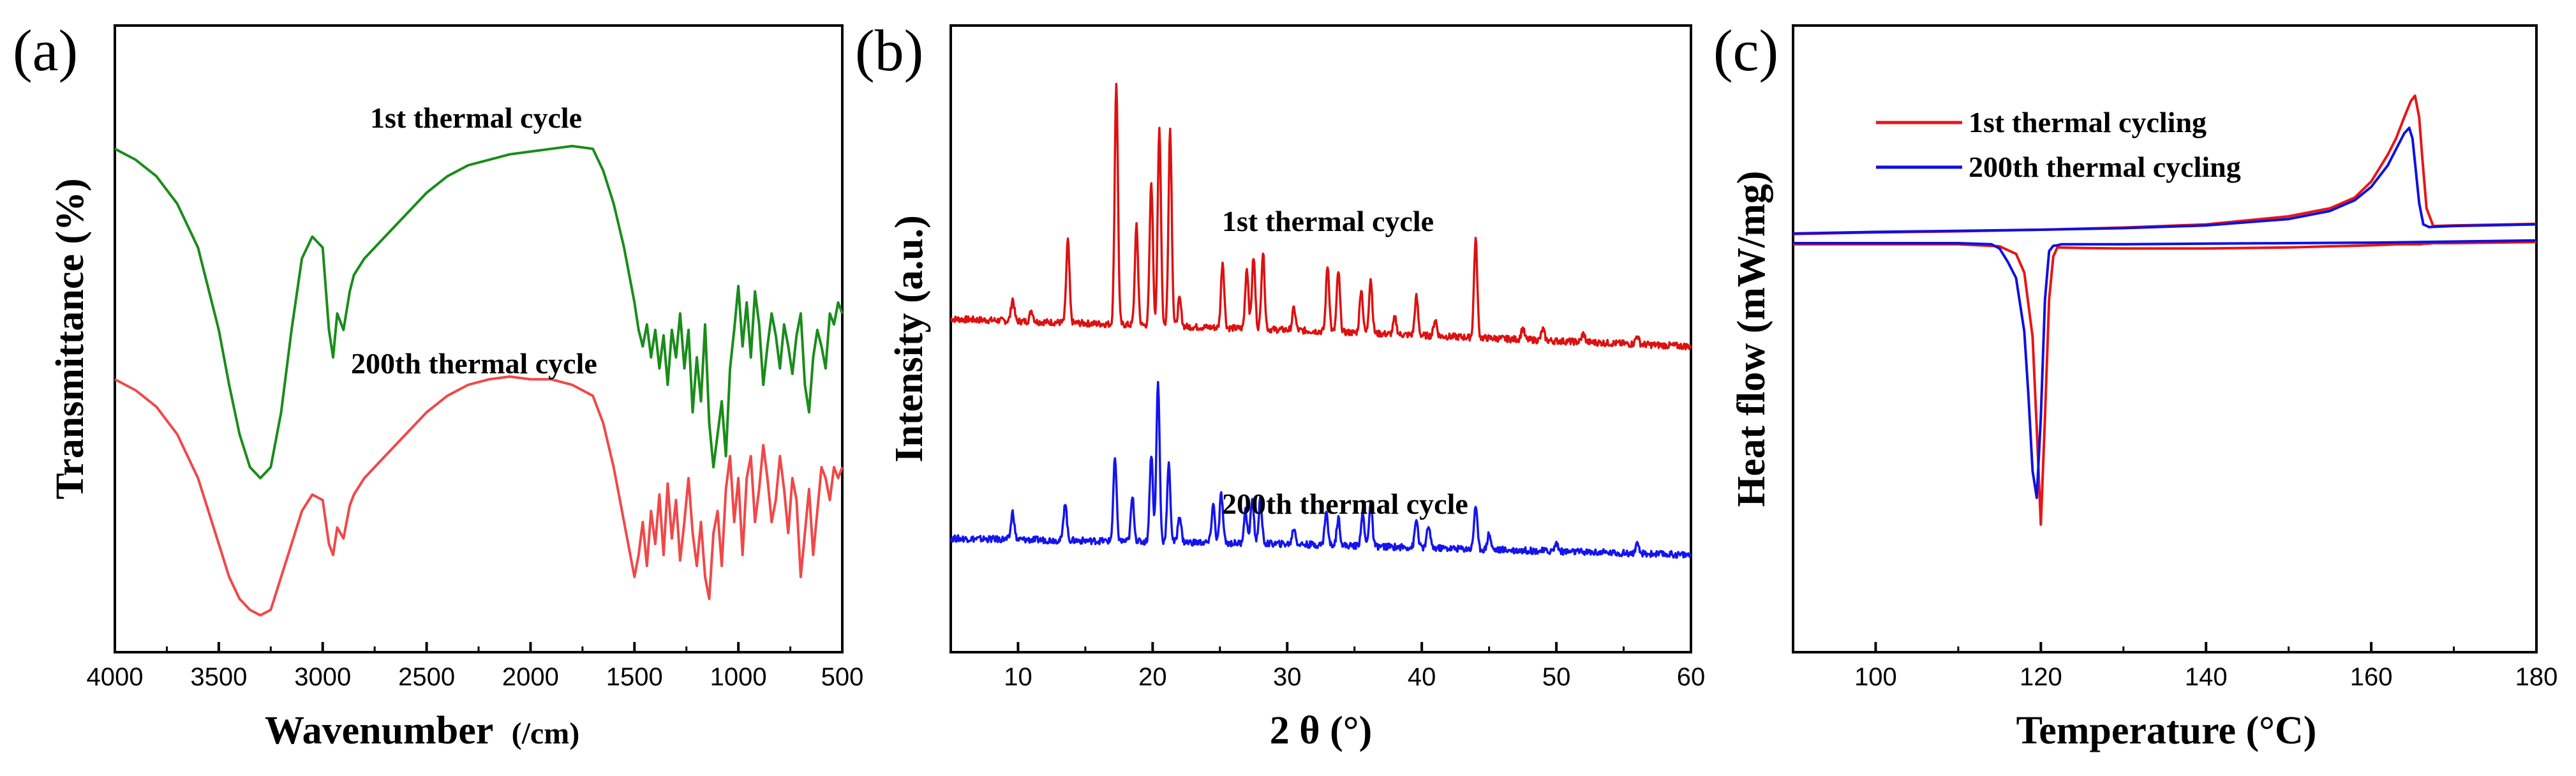  Describe the element at coordinates (1328, 221) in the screenshot. I see `panel-b-annotation-1st: 1st thermal cycle` at that location.